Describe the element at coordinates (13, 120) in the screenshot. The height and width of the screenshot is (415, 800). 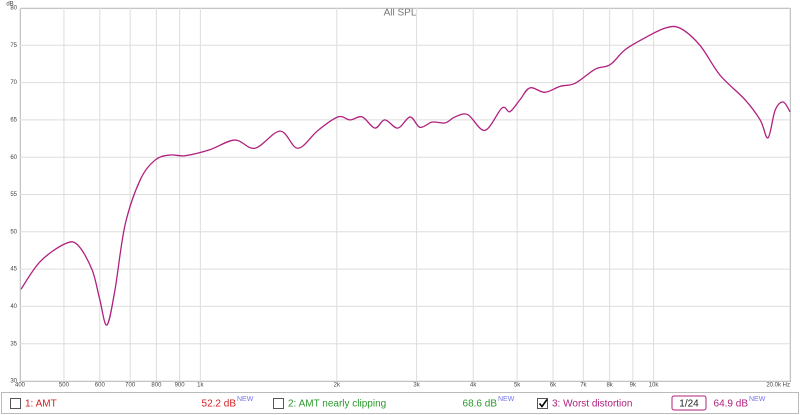
I see `y-tick-label: 65` at that location.